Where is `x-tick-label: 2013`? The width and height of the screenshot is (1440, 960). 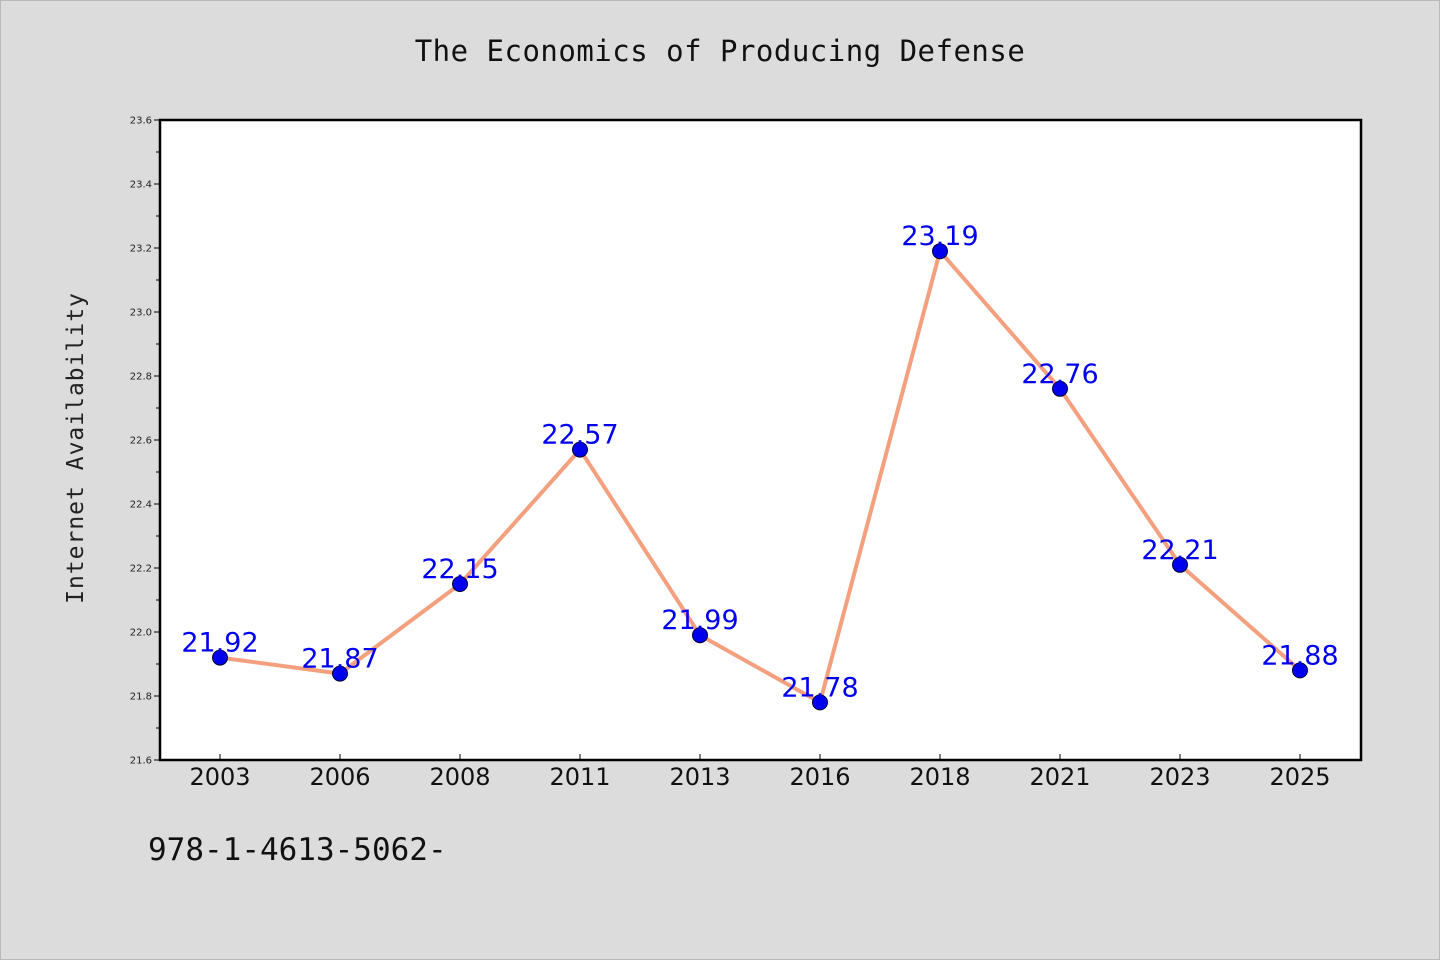 x-tick-label: 2013 is located at coordinates (699, 777).